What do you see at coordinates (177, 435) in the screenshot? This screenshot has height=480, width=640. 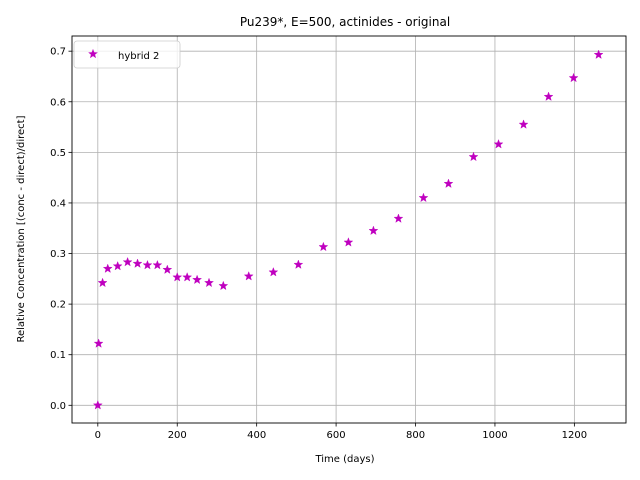 I see `x-tick-label: 200` at bounding box center [177, 435].